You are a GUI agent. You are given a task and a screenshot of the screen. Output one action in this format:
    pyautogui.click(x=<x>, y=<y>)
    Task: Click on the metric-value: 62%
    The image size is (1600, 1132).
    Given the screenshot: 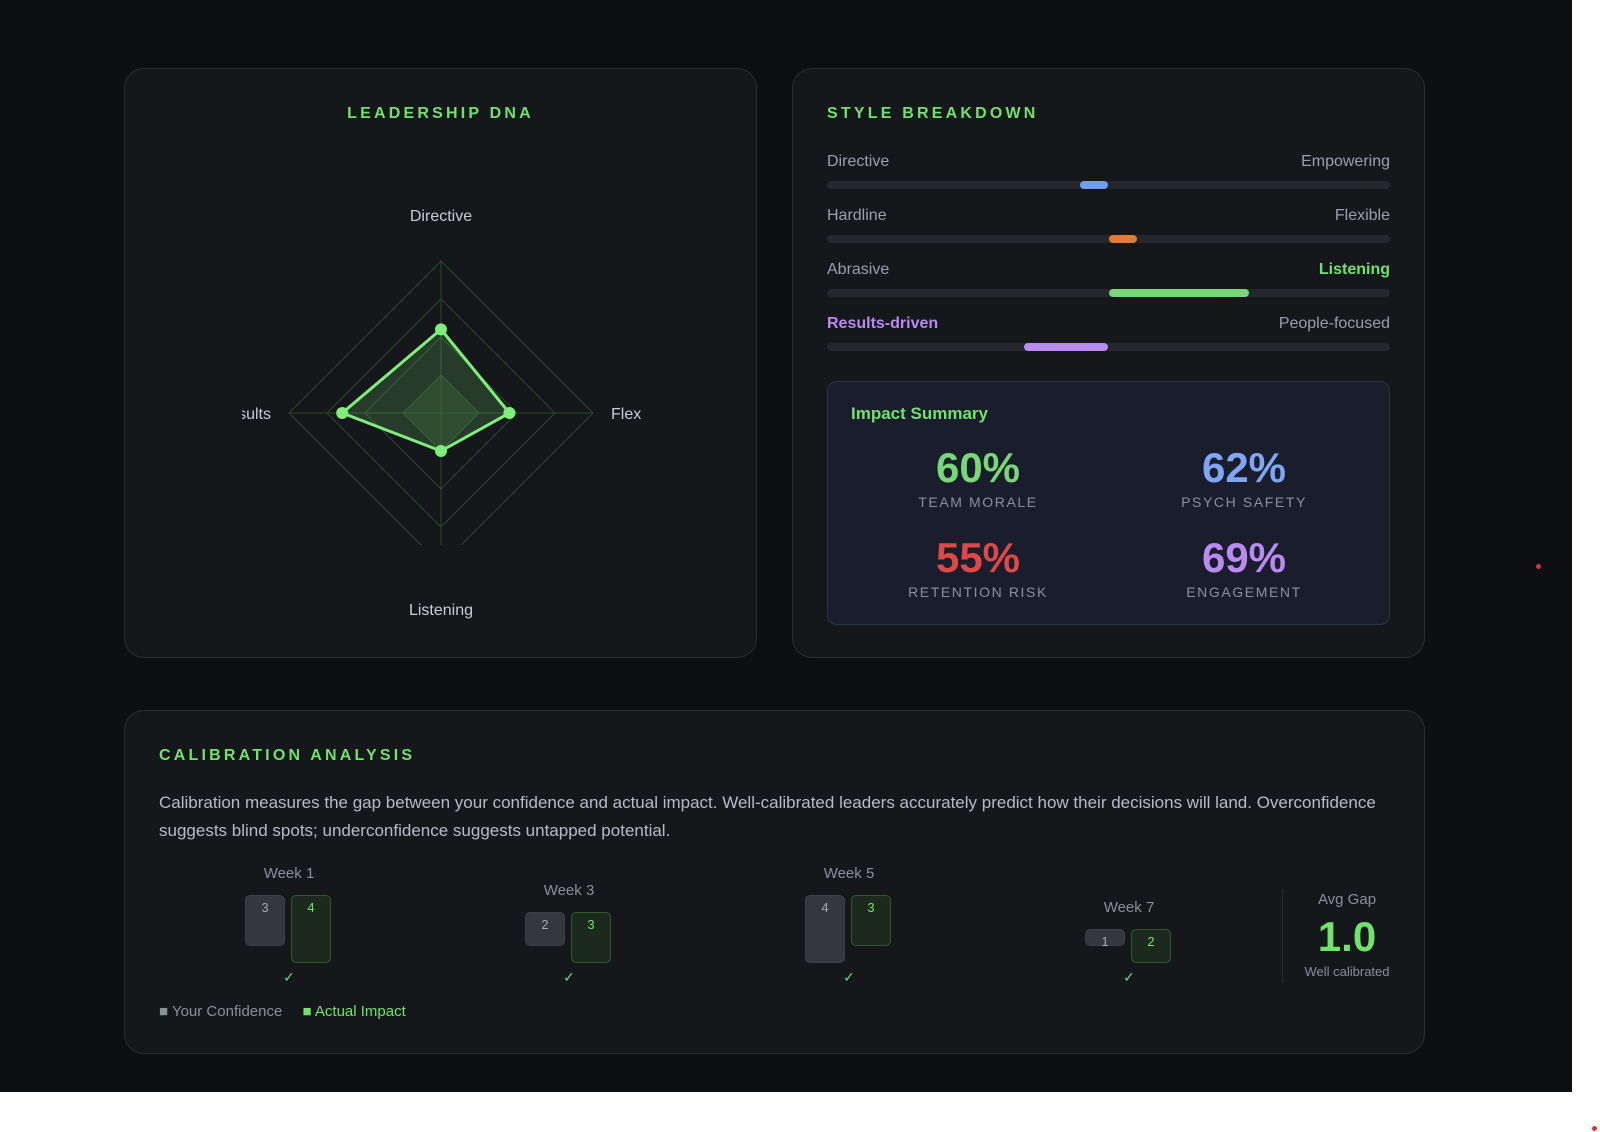 What is the action you would take?
    pyautogui.click(x=1244, y=467)
    